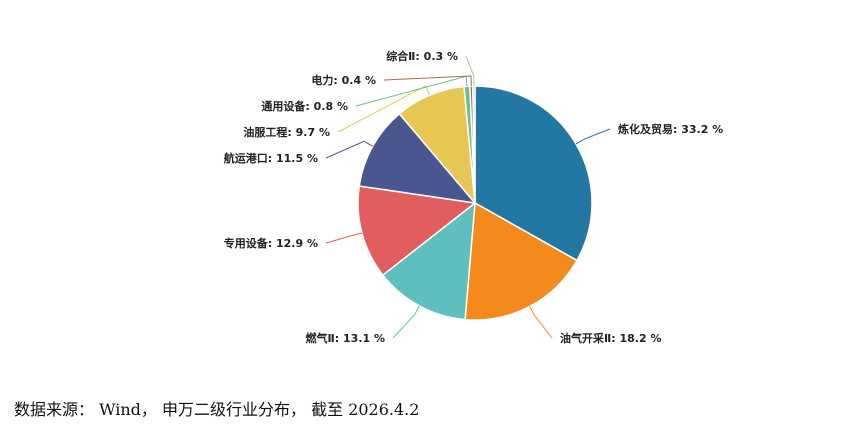 The height and width of the screenshot is (426, 846). I want to click on slice-label-8: 电力: 0.4 %, so click(343, 80).